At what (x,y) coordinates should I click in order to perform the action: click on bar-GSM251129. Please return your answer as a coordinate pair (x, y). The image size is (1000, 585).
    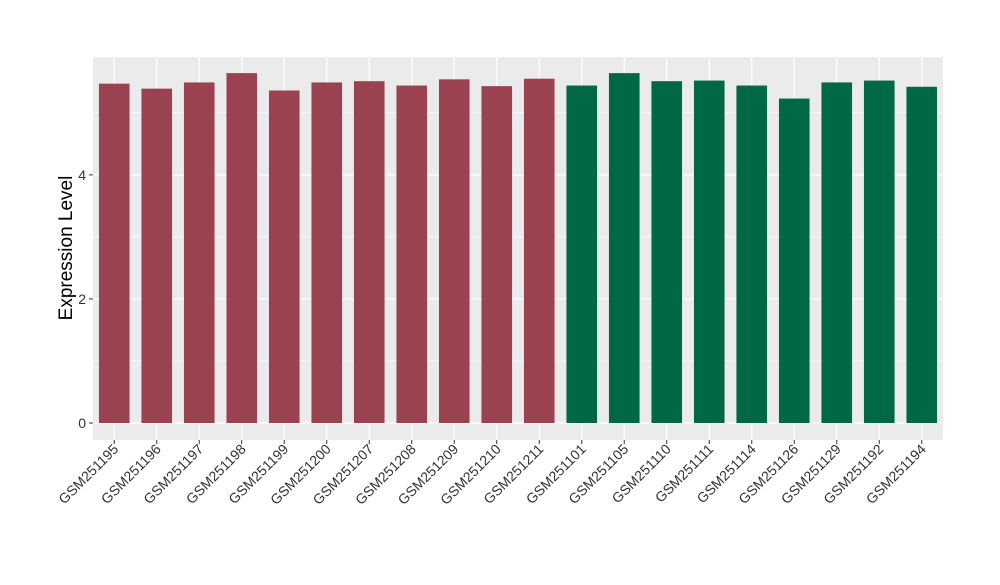
    Looking at the image, I should click on (837, 252).